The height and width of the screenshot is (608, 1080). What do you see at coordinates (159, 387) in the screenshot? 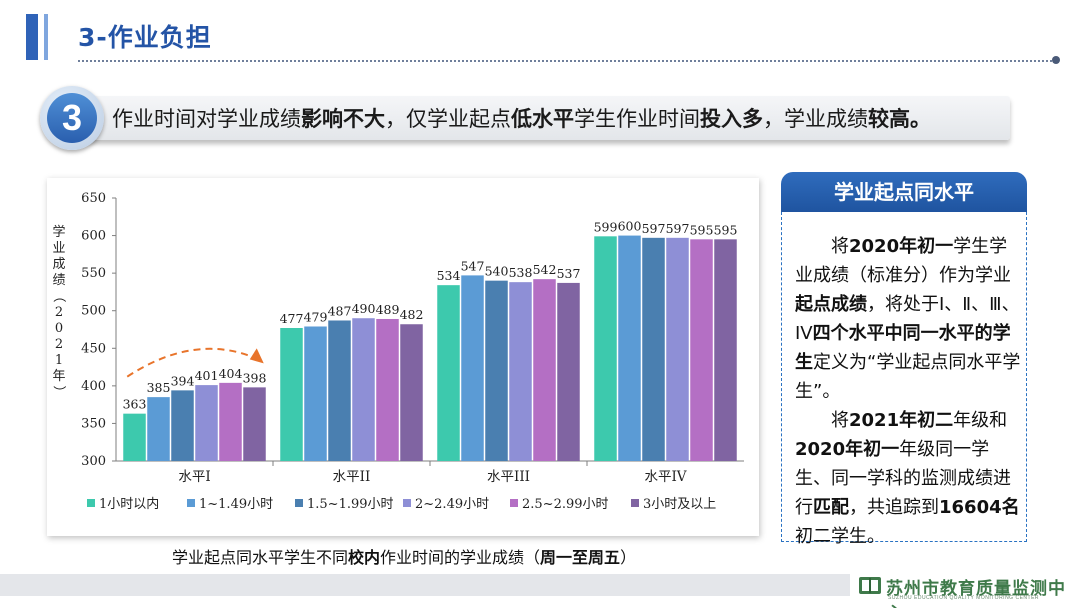
I see `data-label: 385` at bounding box center [159, 387].